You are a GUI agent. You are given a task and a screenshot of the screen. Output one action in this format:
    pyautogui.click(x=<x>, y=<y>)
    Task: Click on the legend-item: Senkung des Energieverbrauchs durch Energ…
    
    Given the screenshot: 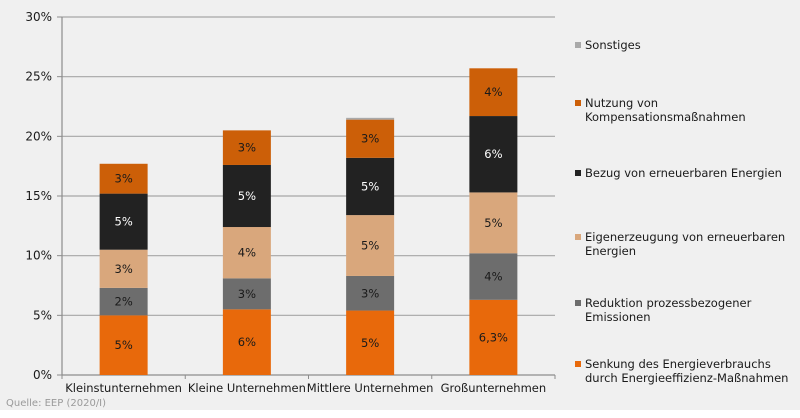 What is the action you would take?
    pyautogui.click(x=687, y=371)
    